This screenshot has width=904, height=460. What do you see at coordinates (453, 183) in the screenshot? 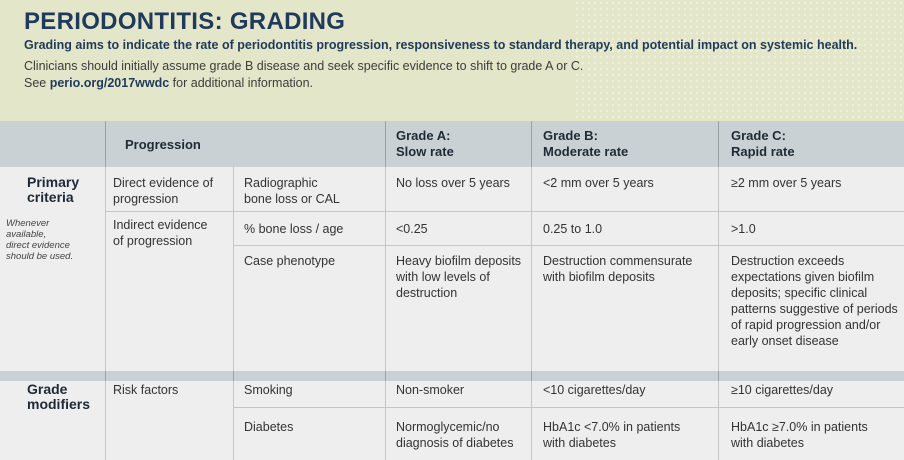
I see `cell-grade-a: No loss over 5 years` at bounding box center [453, 183].